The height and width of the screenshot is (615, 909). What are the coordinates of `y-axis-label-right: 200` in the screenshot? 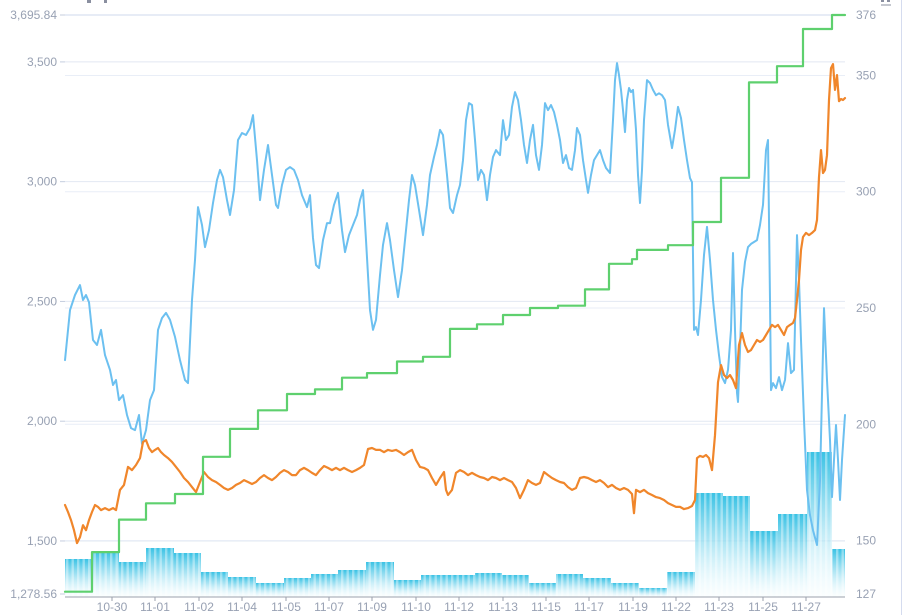 It's located at (866, 424).